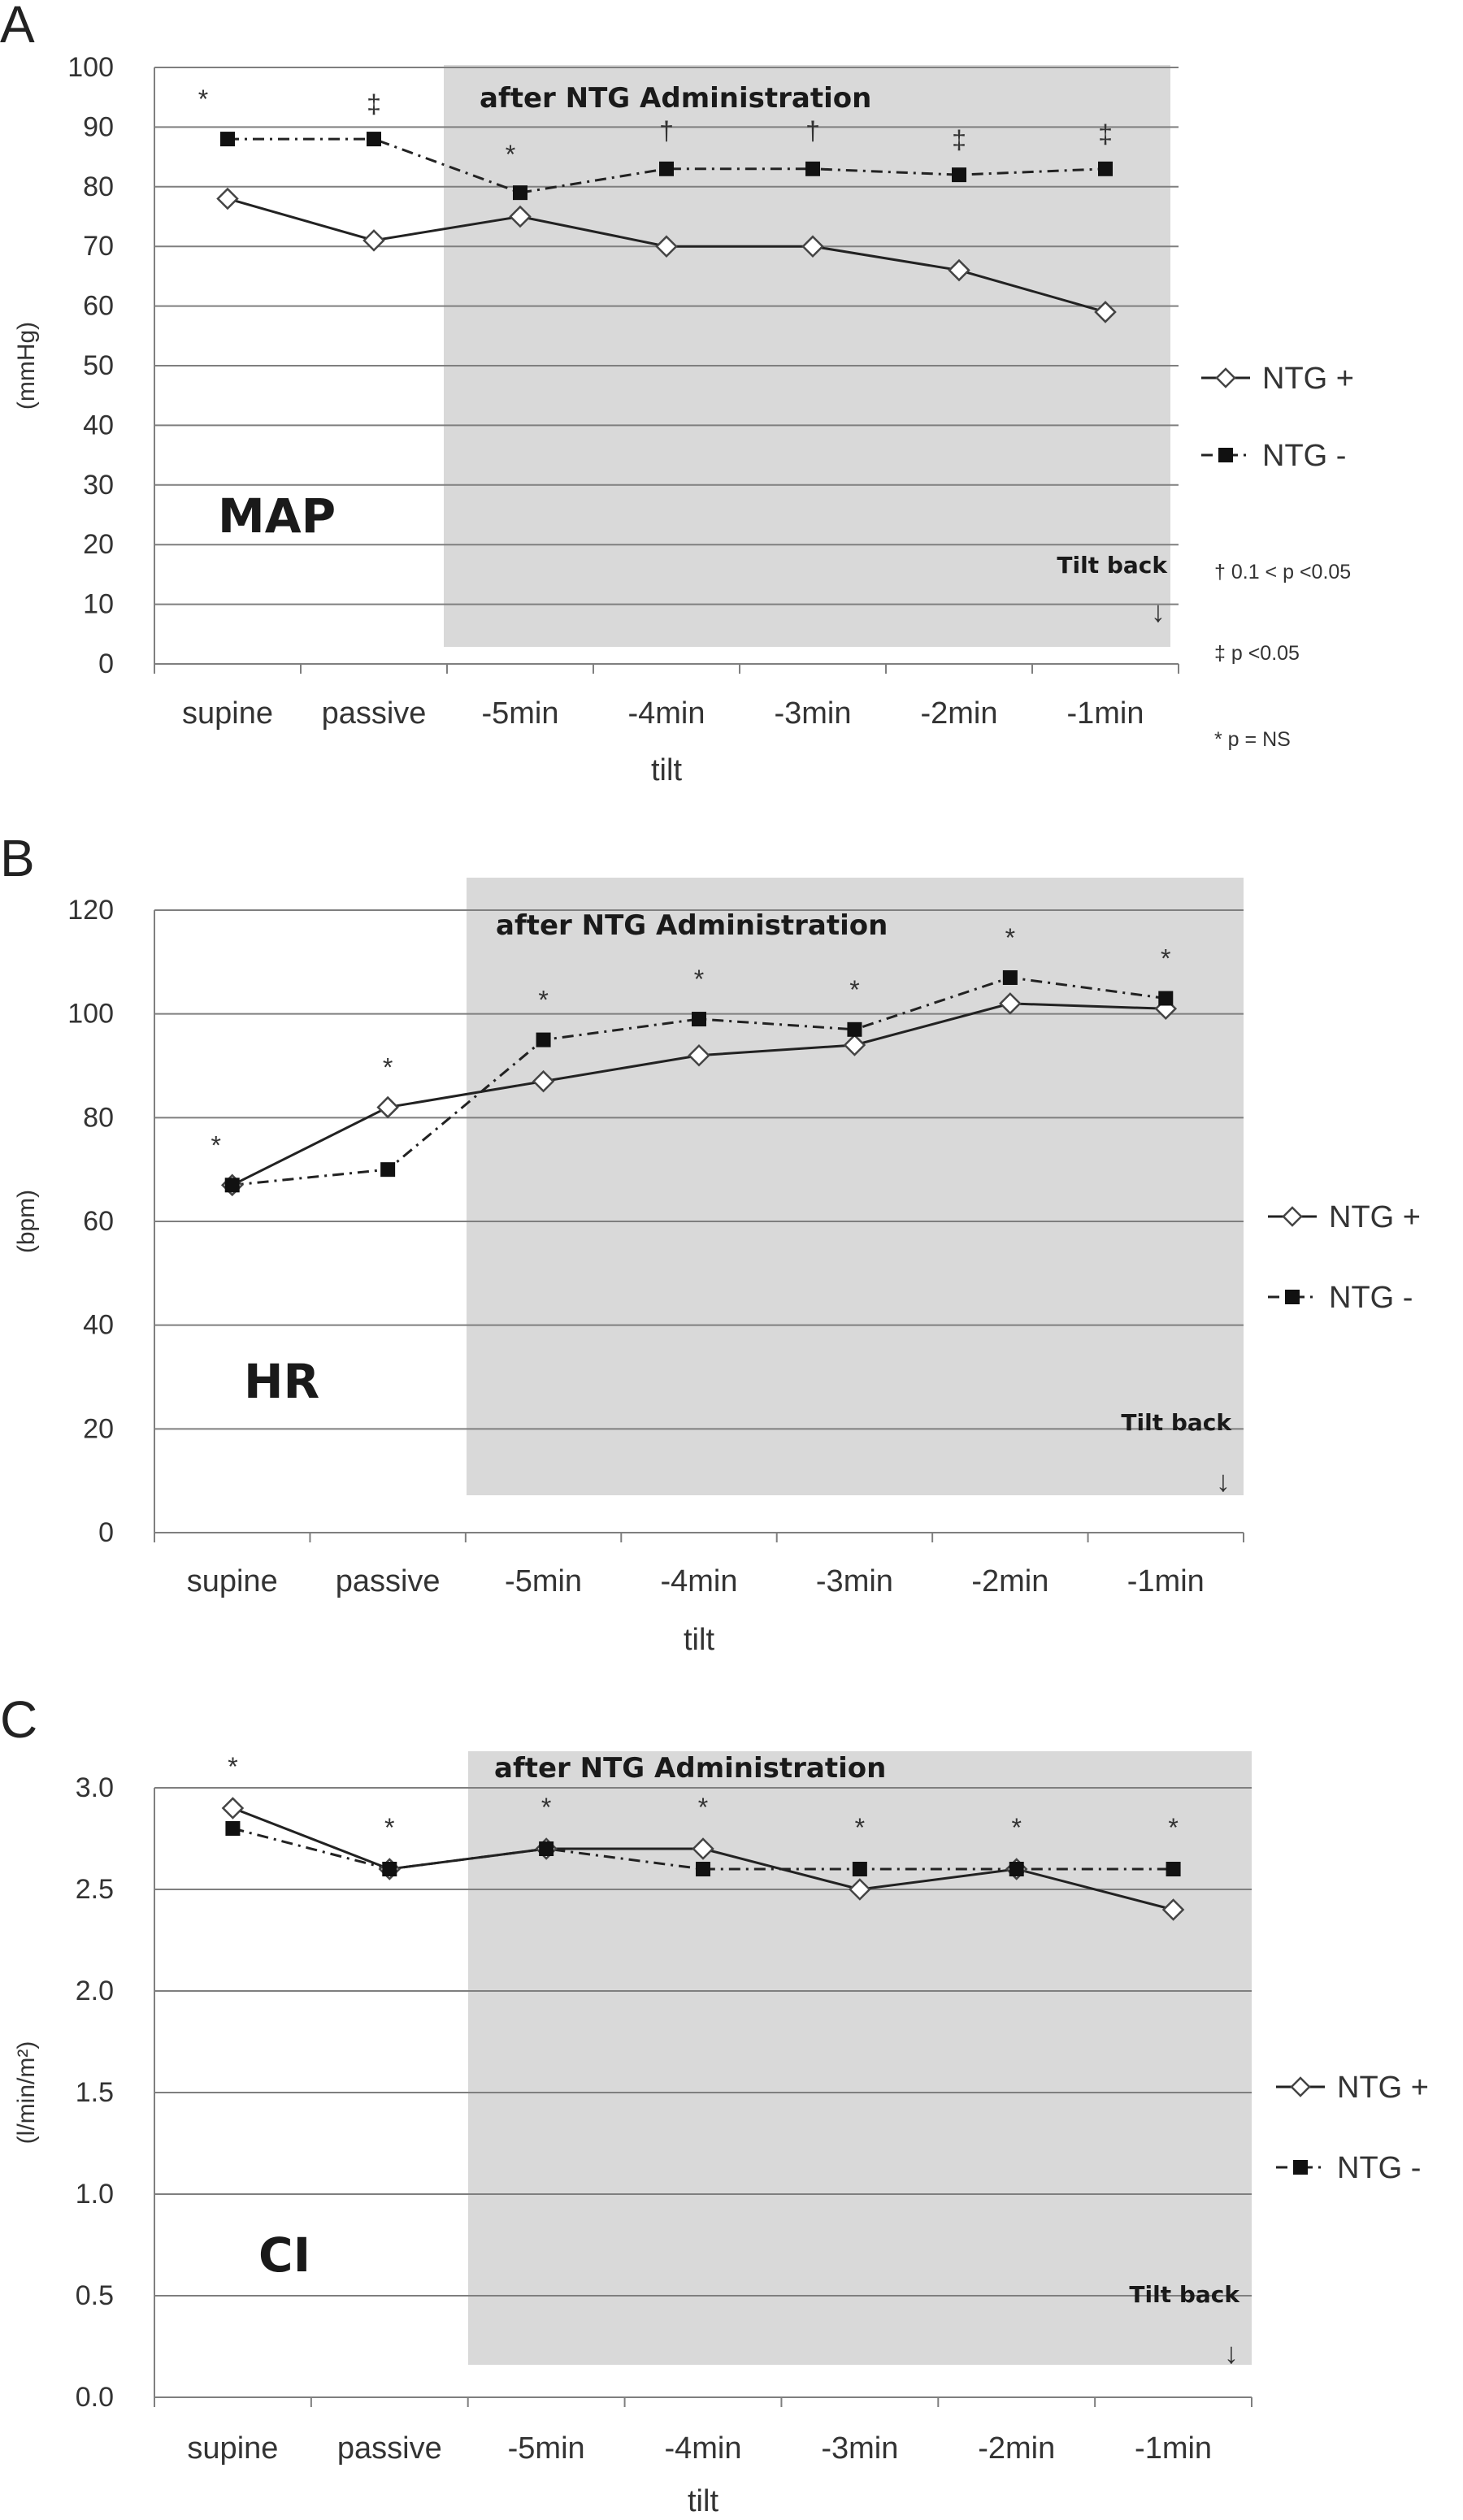 Image resolution: width=1463 pixels, height=2520 pixels. What do you see at coordinates (388, 1581) in the screenshot?
I see `x-tick-label: passive` at bounding box center [388, 1581].